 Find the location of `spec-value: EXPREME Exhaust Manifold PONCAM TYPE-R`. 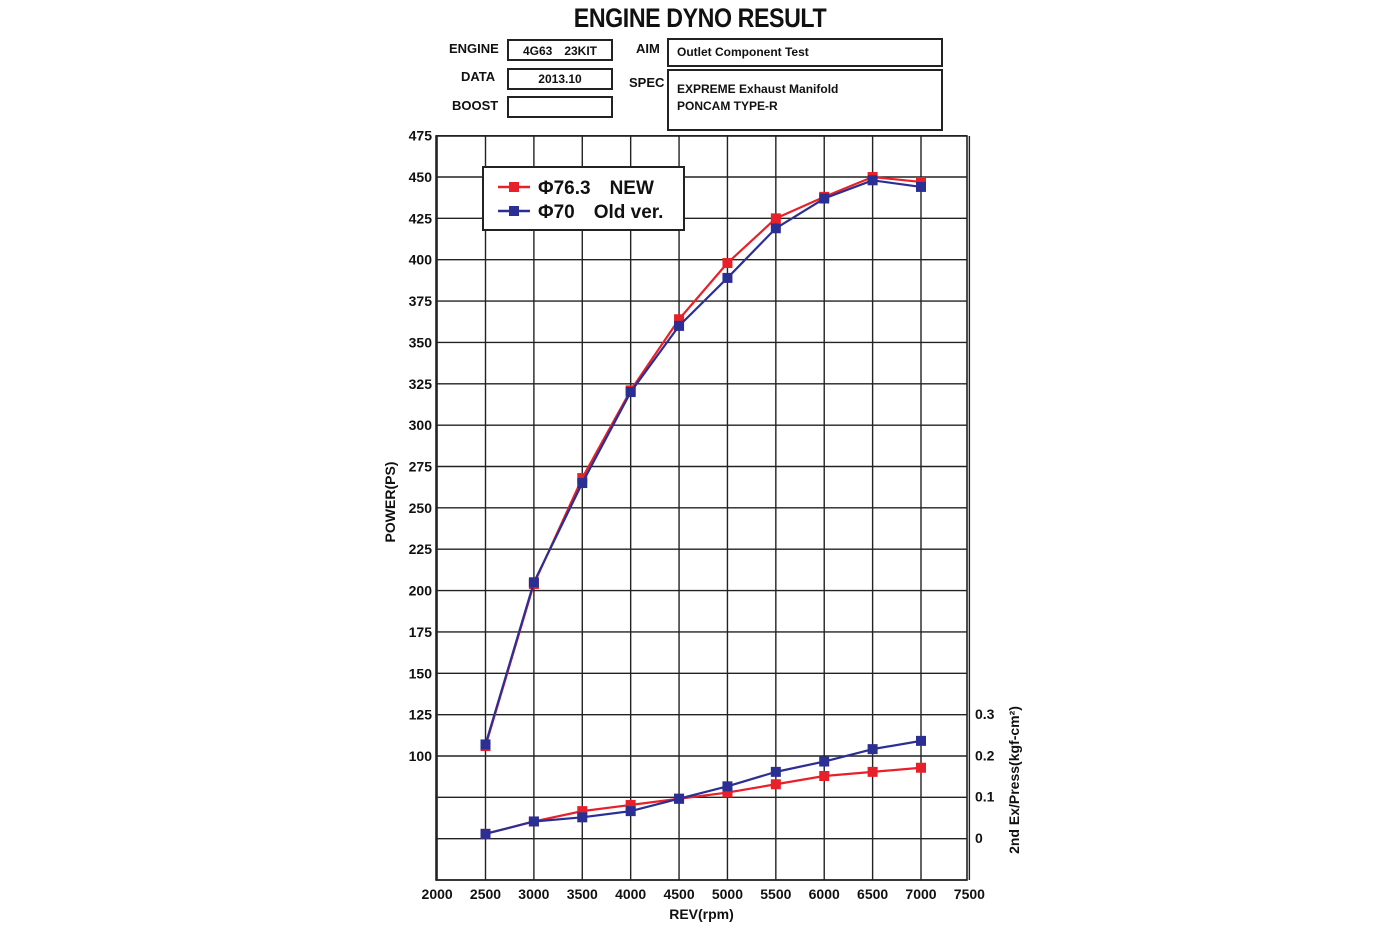

spec-value: EXPREME Exhaust Manifold PONCAM TYPE-R is located at coordinates (805, 100).